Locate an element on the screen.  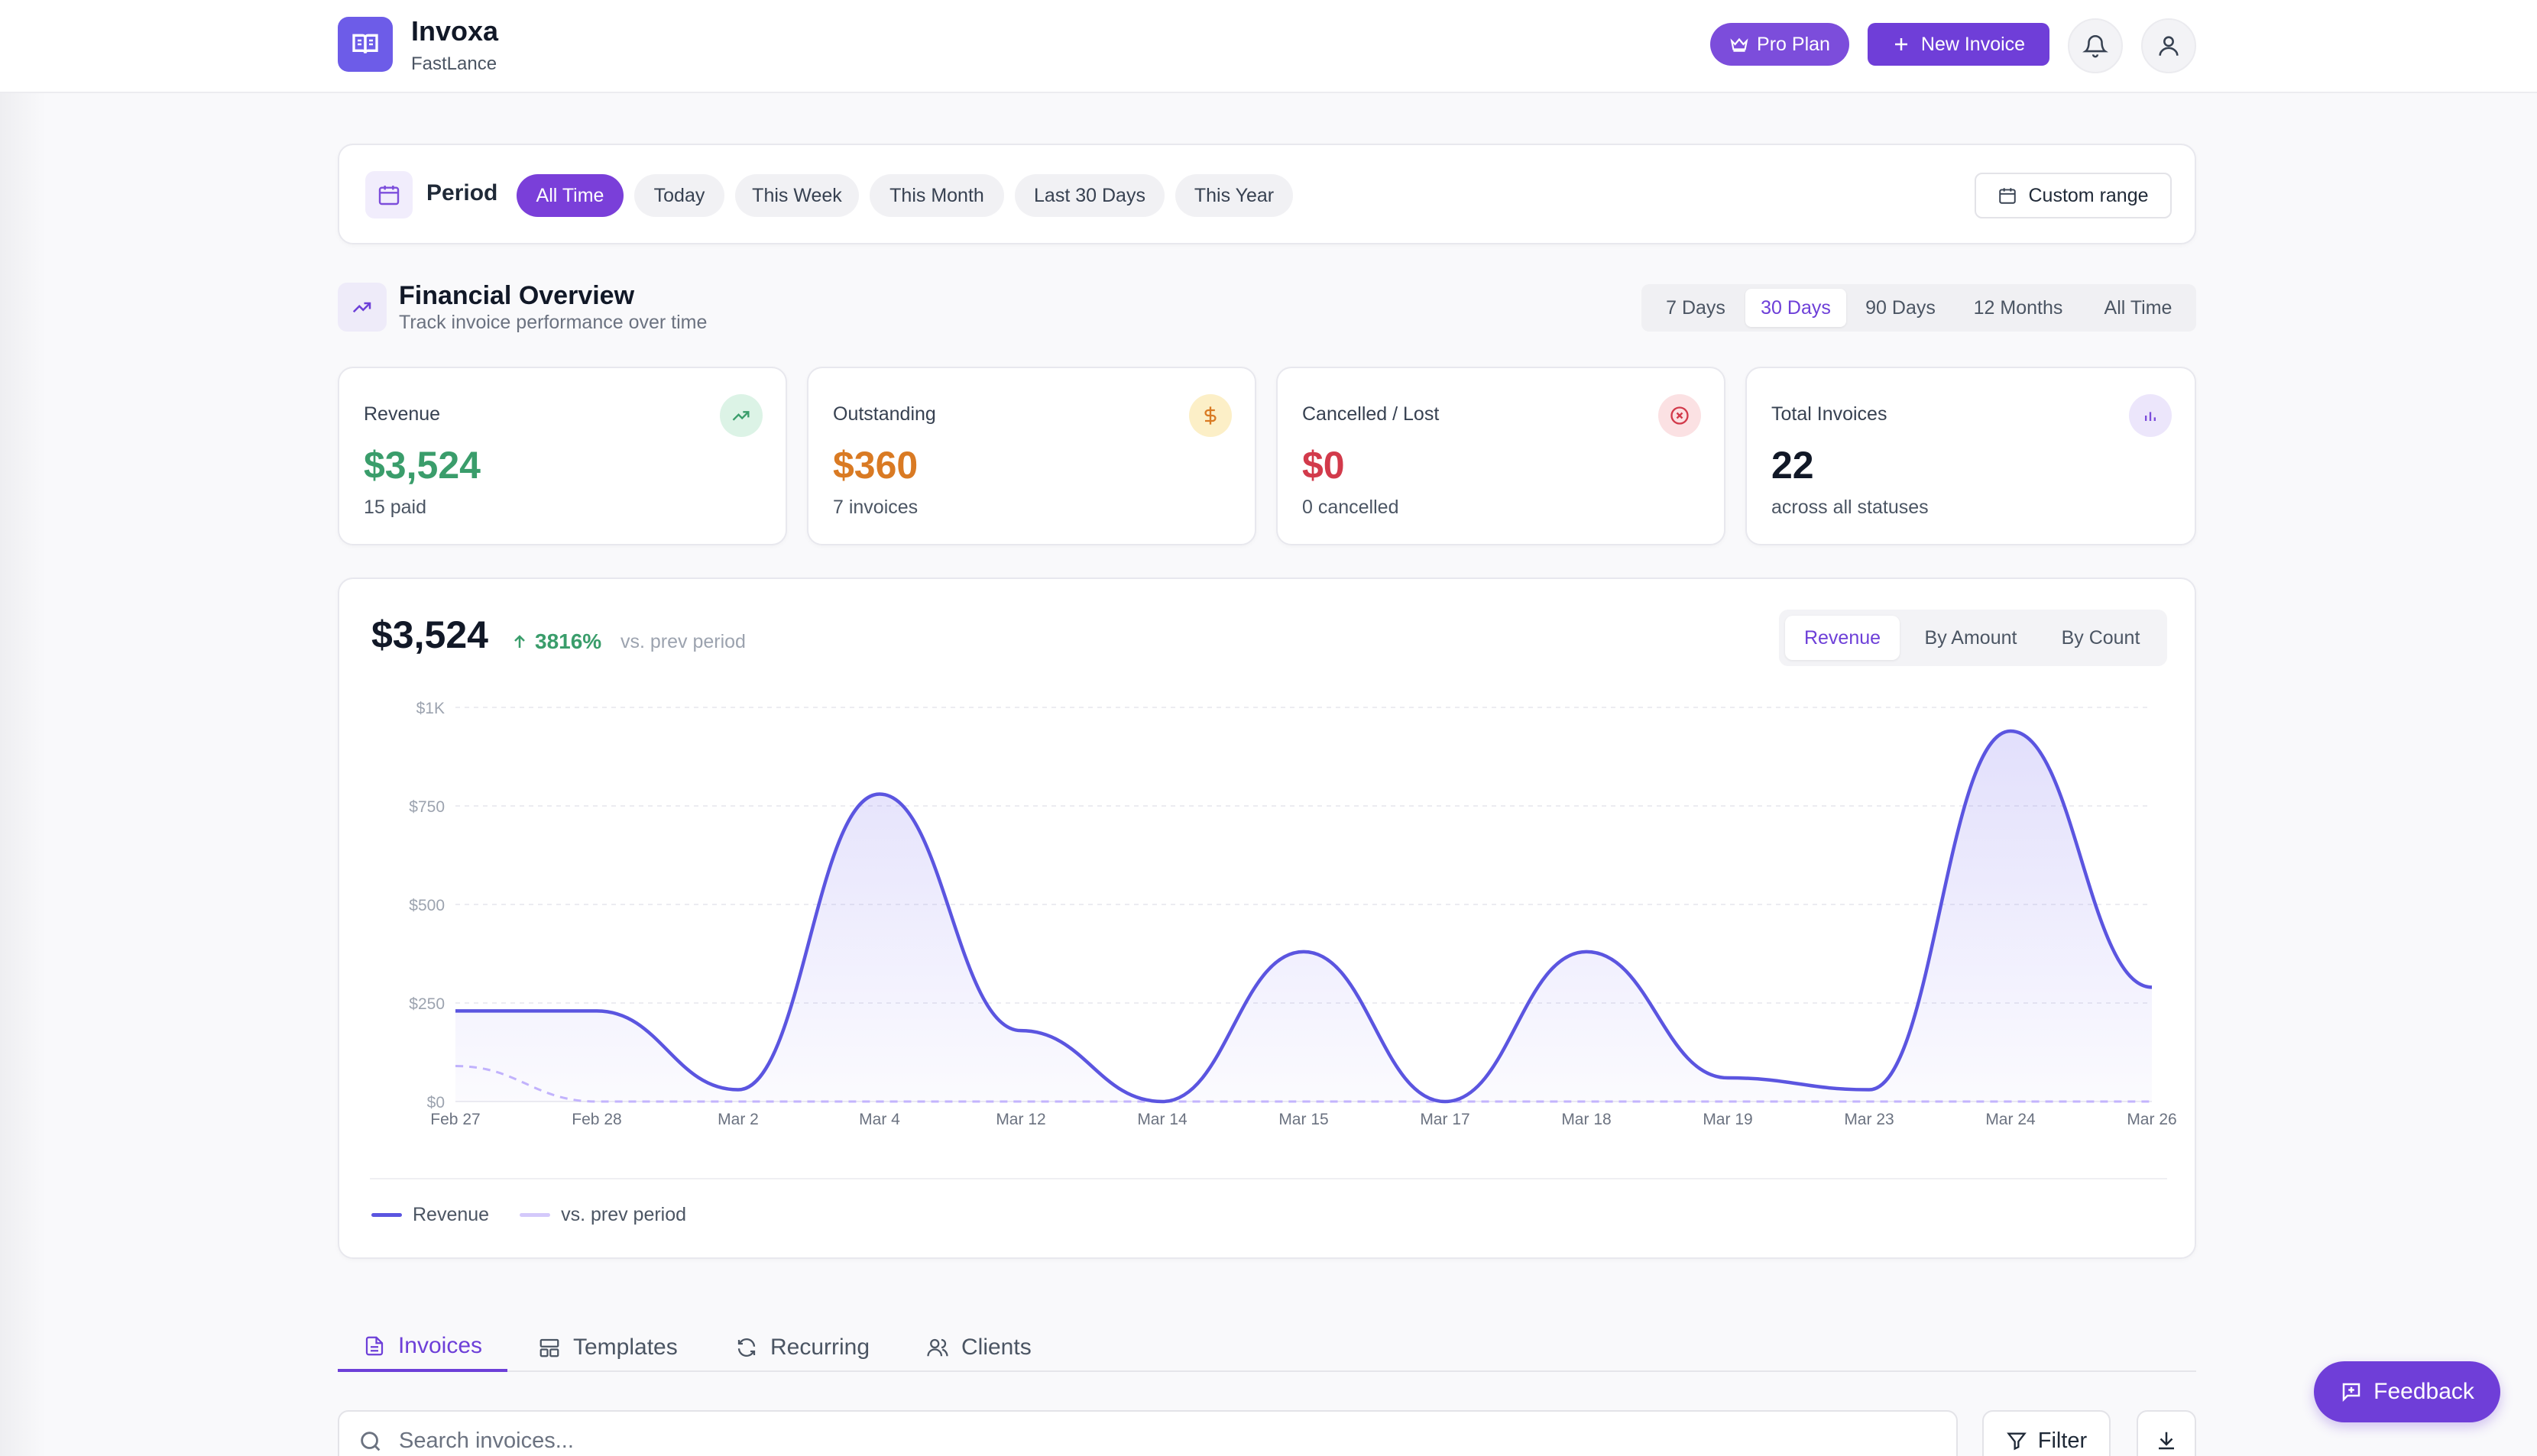
x-tick-label: Mar 23 is located at coordinates (1869, 1119).